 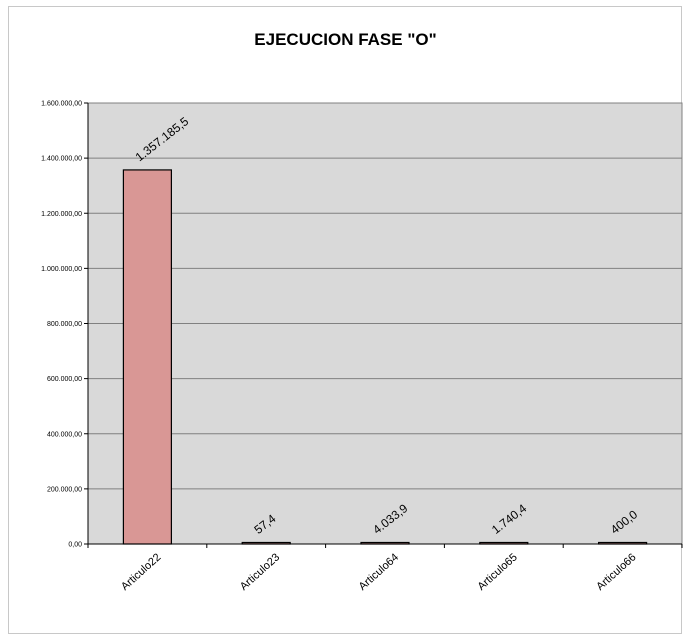 What do you see at coordinates (260, 572) in the screenshot?
I see `x-tick-label: Articulo23` at bounding box center [260, 572].